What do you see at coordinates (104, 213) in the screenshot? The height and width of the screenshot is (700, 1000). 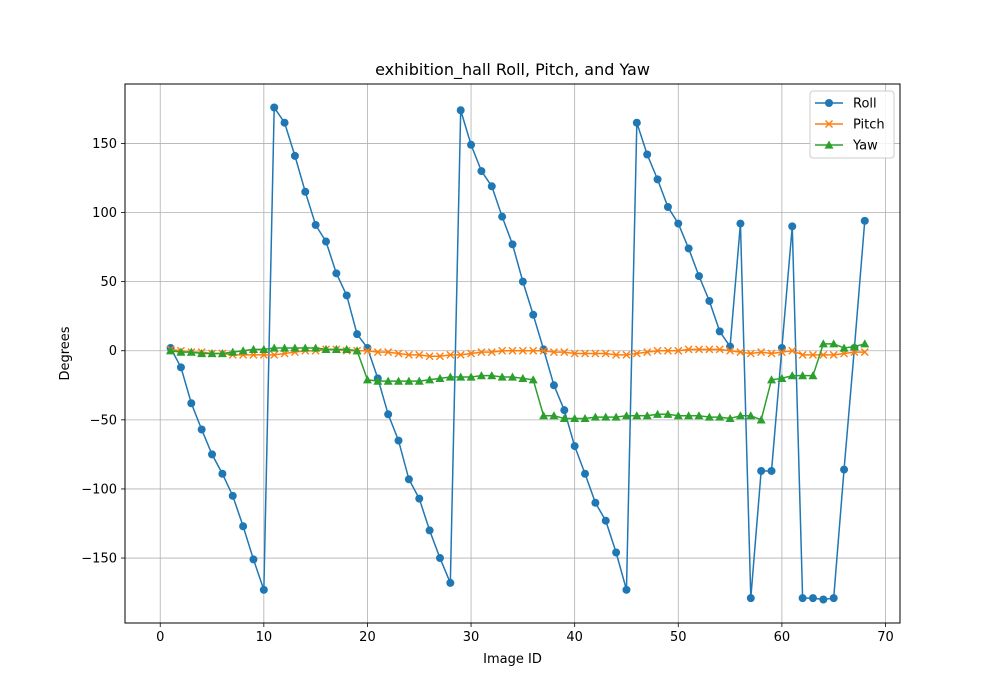 I see `y-tick-label: 100` at bounding box center [104, 213].